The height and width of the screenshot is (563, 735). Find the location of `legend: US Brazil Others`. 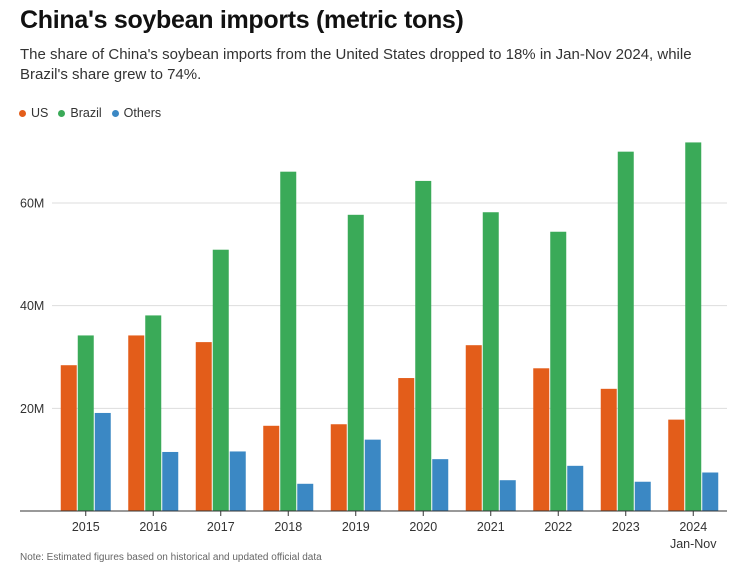

legend: US Brazil Others is located at coordinates (90, 113).